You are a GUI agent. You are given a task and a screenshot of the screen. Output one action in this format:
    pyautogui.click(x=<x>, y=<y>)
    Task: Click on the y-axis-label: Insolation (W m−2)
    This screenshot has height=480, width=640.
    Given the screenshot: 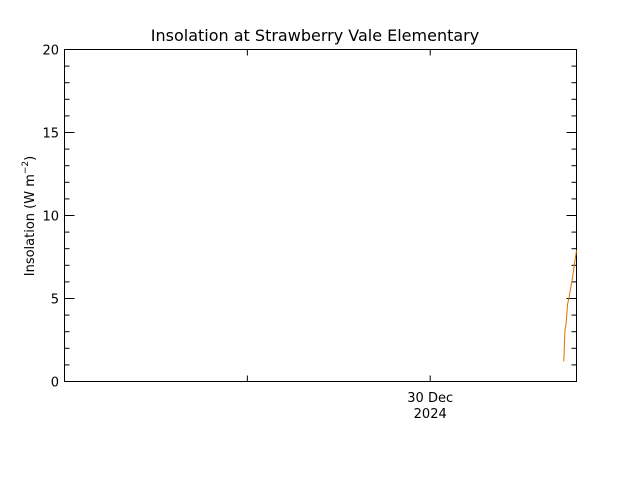 What is the action you would take?
    pyautogui.click(x=29, y=216)
    